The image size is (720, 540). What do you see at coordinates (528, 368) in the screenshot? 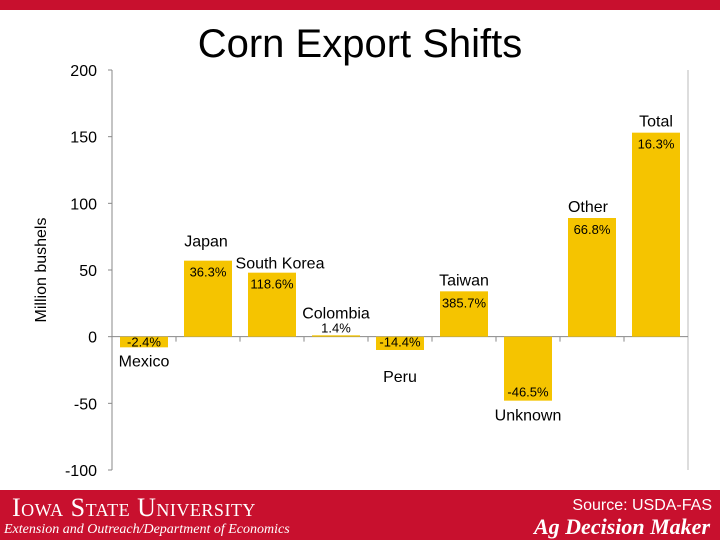
I see `bar-unknown` at bounding box center [528, 368].